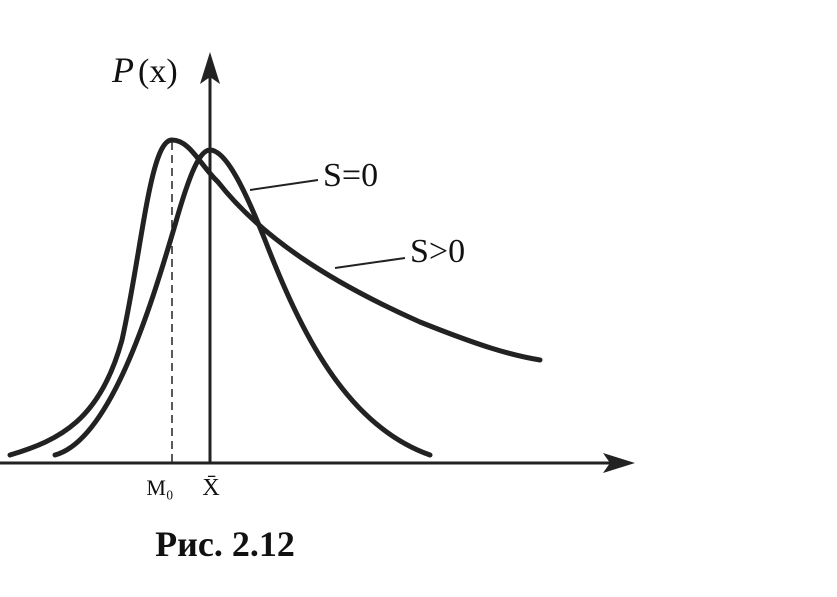 This screenshot has height=597, width=837. What do you see at coordinates (158, 71) in the screenshot?
I see `axis-argument: (x)` at bounding box center [158, 71].